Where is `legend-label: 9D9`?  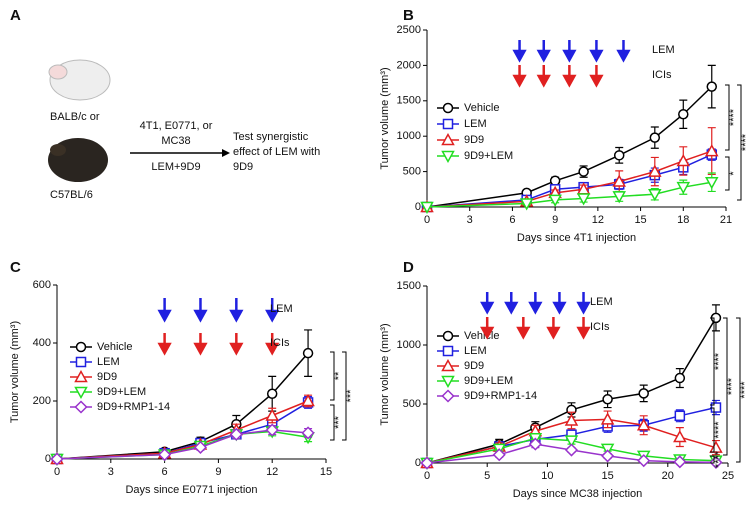
legend-label: 9D9 is located at coordinates (474, 140).